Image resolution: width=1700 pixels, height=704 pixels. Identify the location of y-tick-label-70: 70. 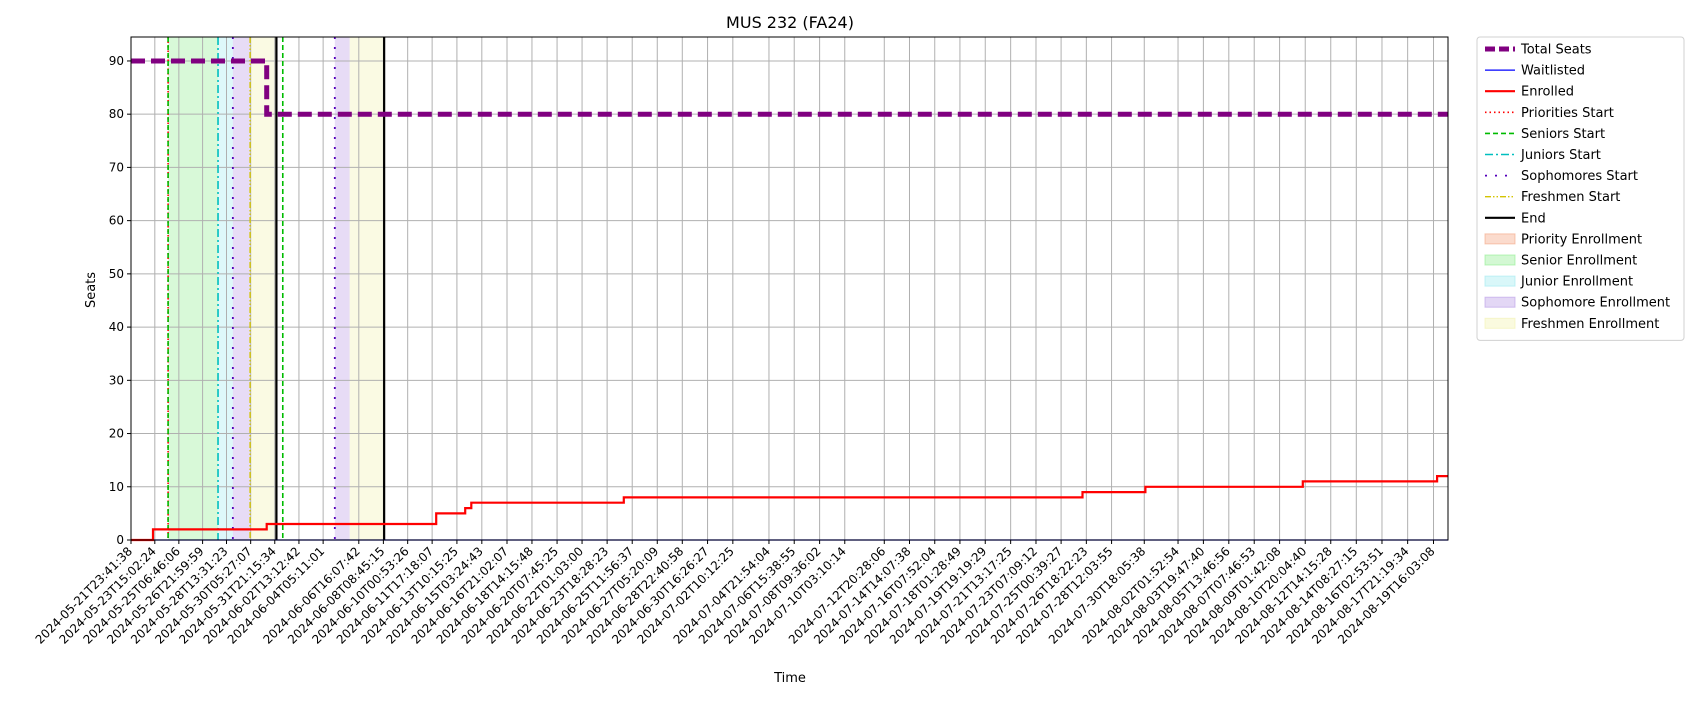
(116, 167).